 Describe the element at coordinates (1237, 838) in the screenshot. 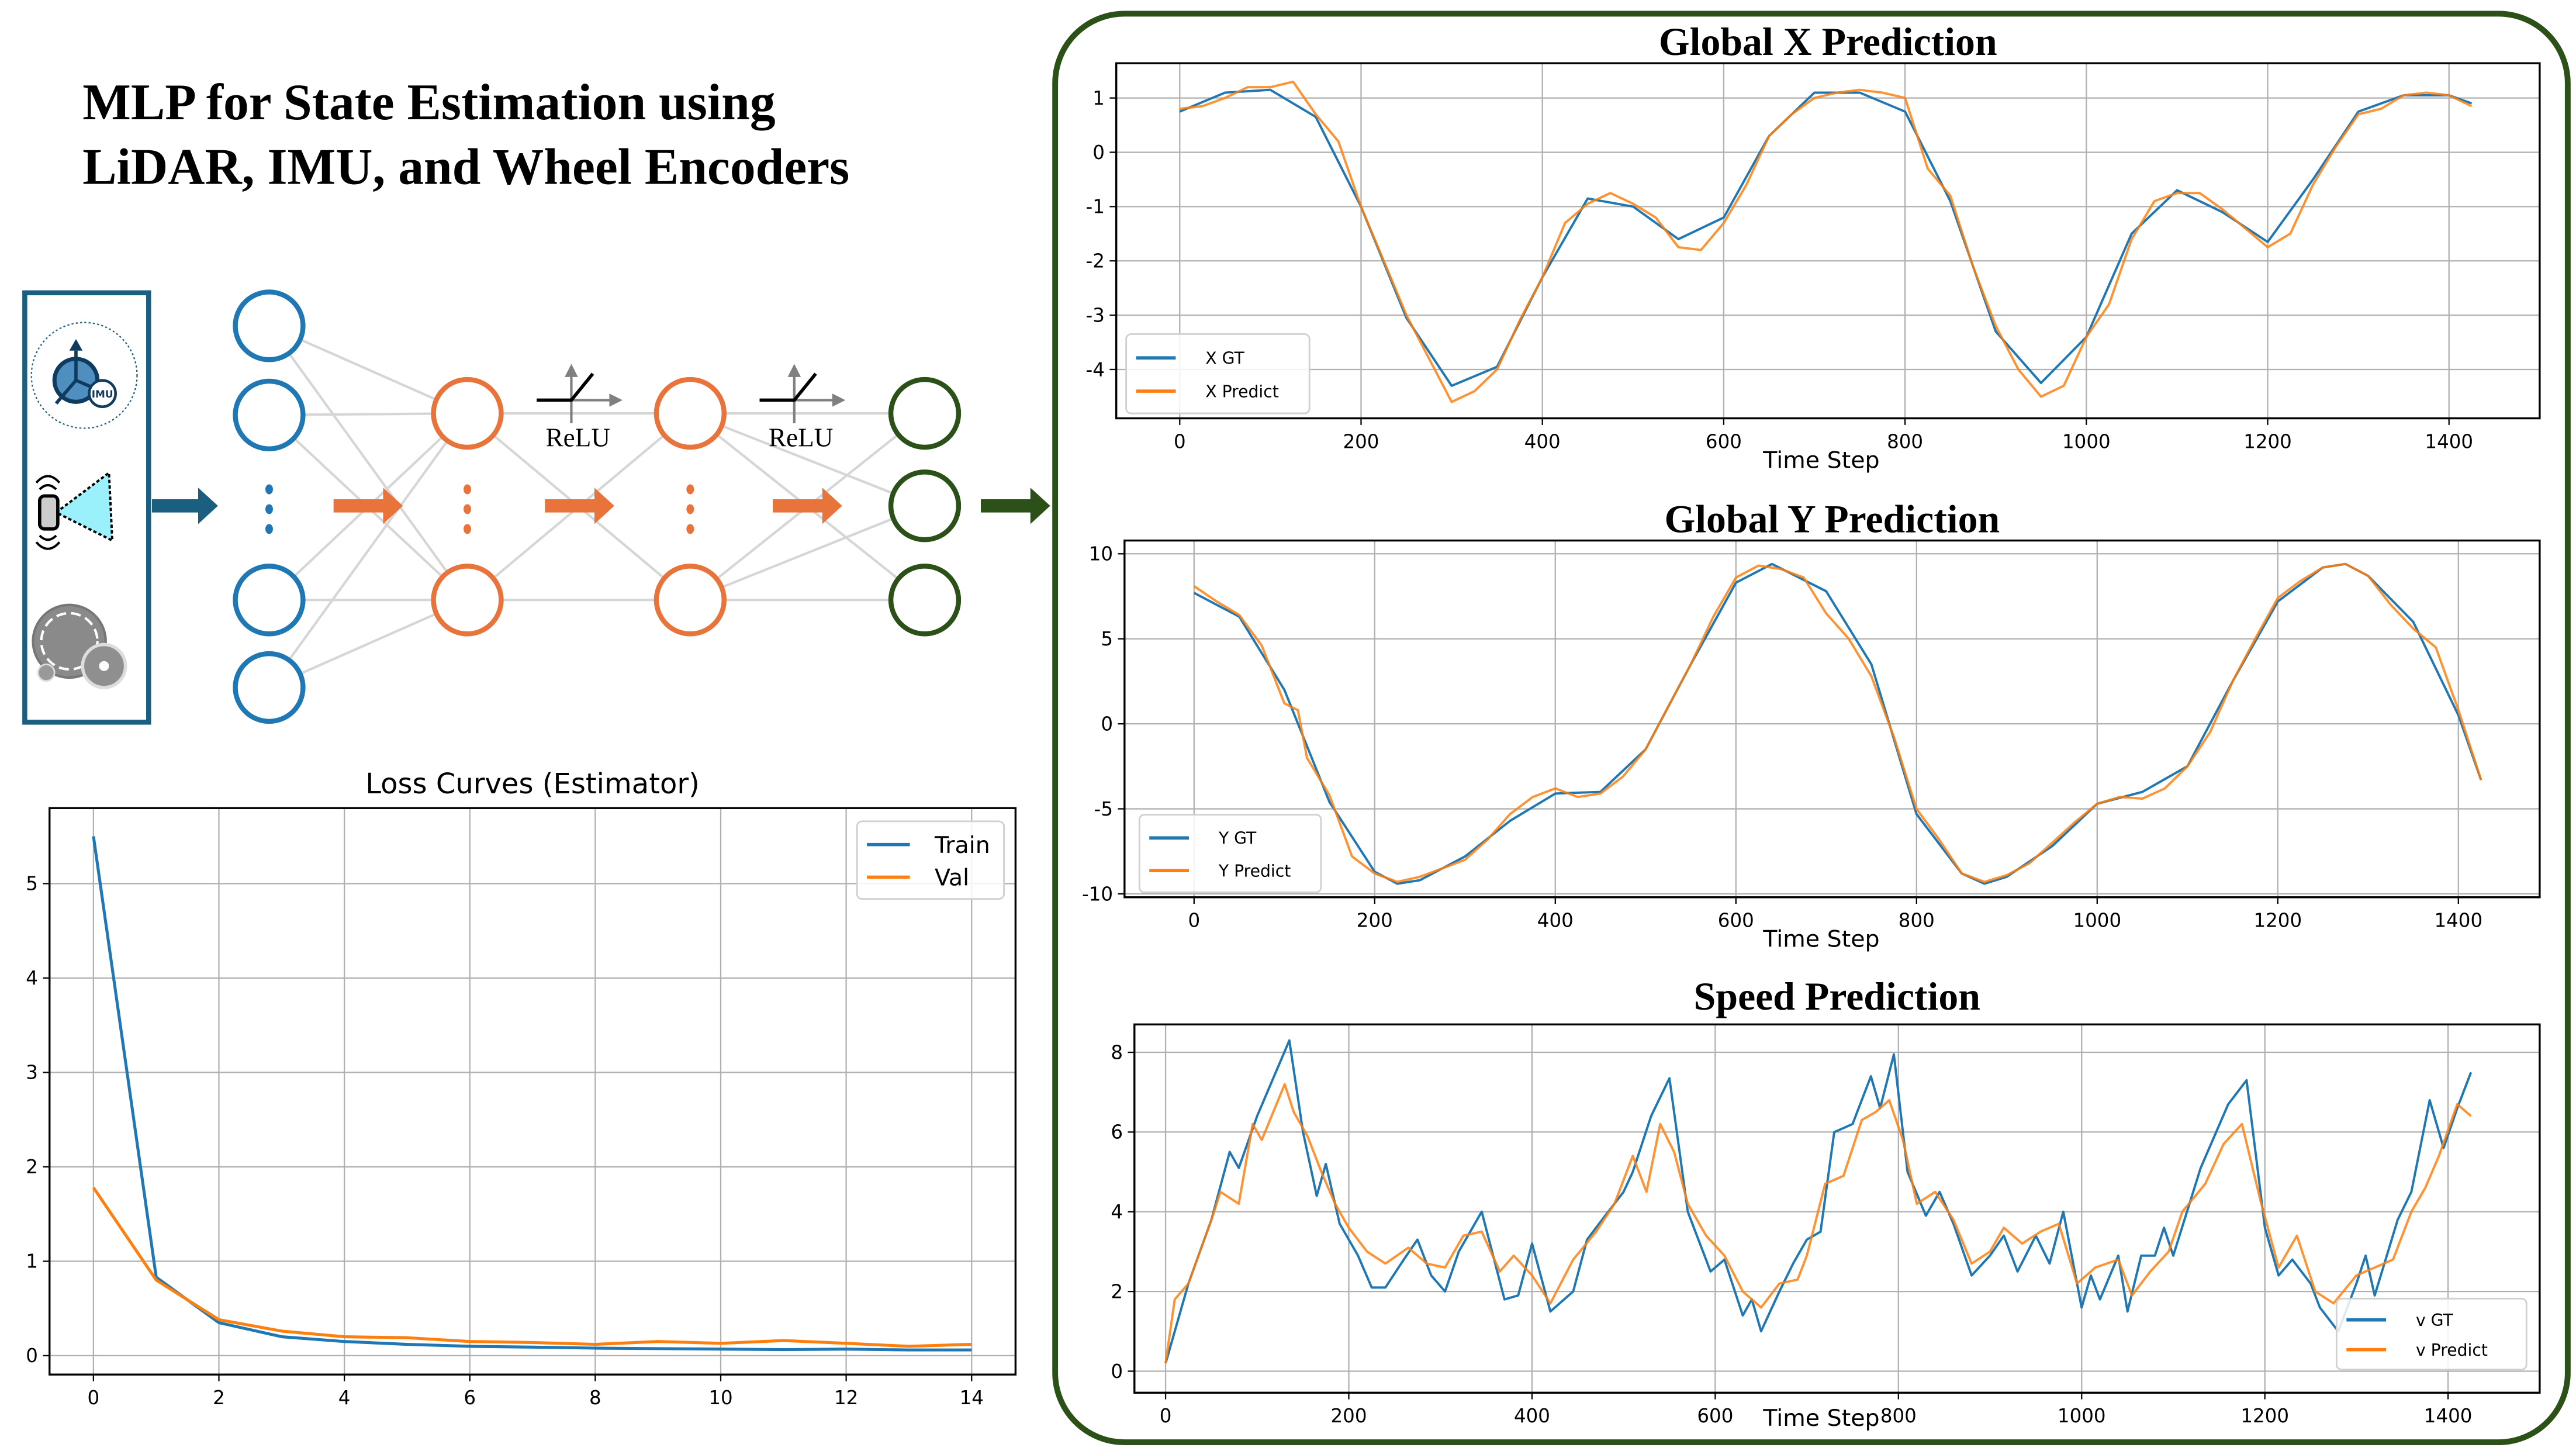

I see `legend-label: Y GT` at that location.